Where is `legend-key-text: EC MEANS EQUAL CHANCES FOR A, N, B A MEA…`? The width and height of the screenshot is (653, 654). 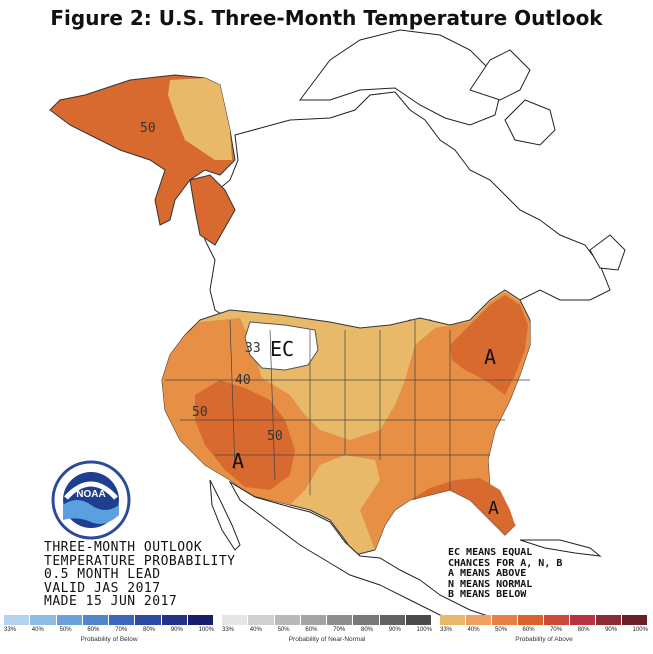 legend-key-text: EC MEANS EQUAL CHANCES FOR A, N, B A MEA… is located at coordinates (505, 574).